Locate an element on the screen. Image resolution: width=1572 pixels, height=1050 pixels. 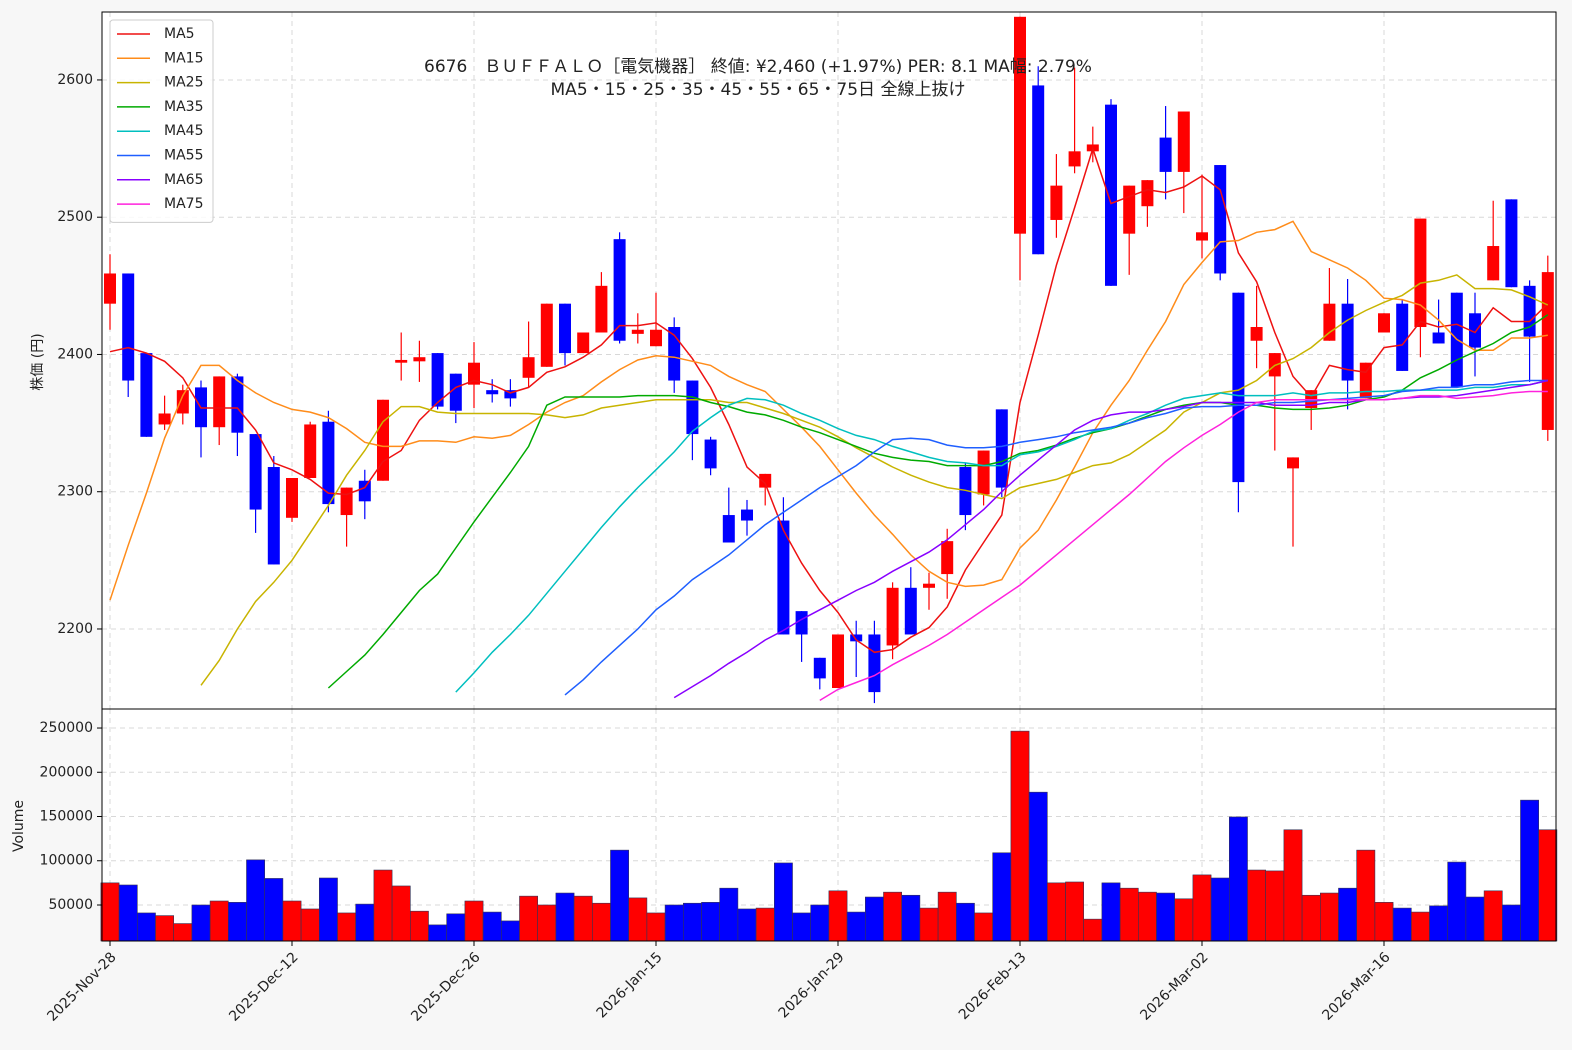
x-tick-label: 2026-Mar-16 is located at coordinates (1356, 986).